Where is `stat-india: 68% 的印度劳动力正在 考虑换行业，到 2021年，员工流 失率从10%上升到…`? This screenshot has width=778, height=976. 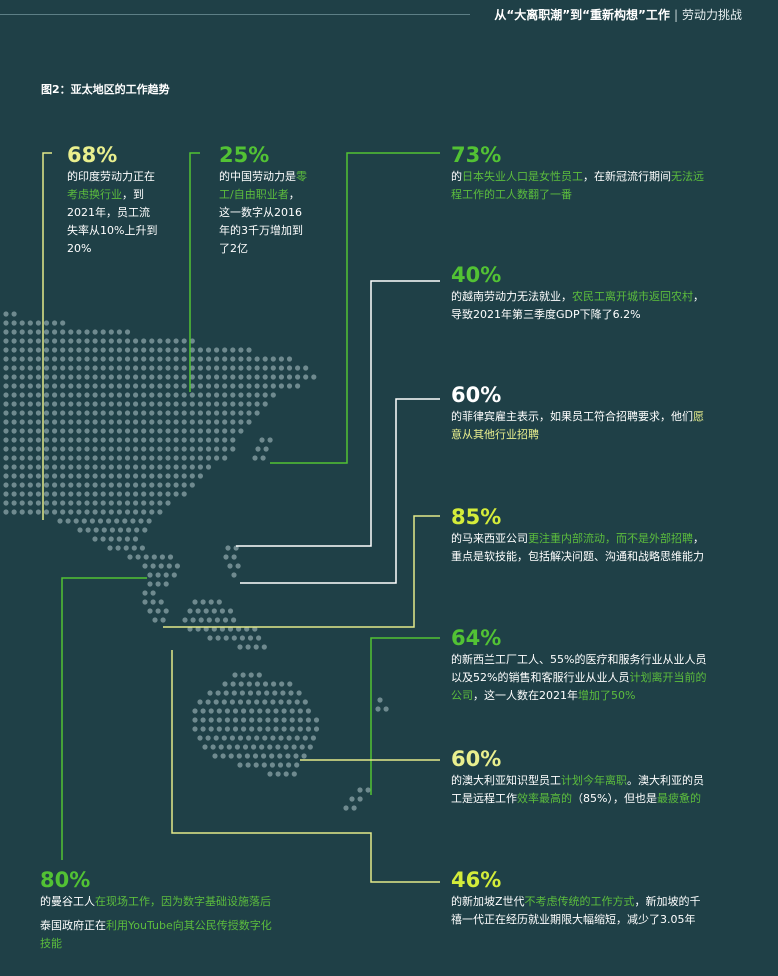
stat-india: 68% 的印度劳动力正在 考虑换行业，到 2021年，员工流 失率从10%上升到… is located at coordinates (112, 200).